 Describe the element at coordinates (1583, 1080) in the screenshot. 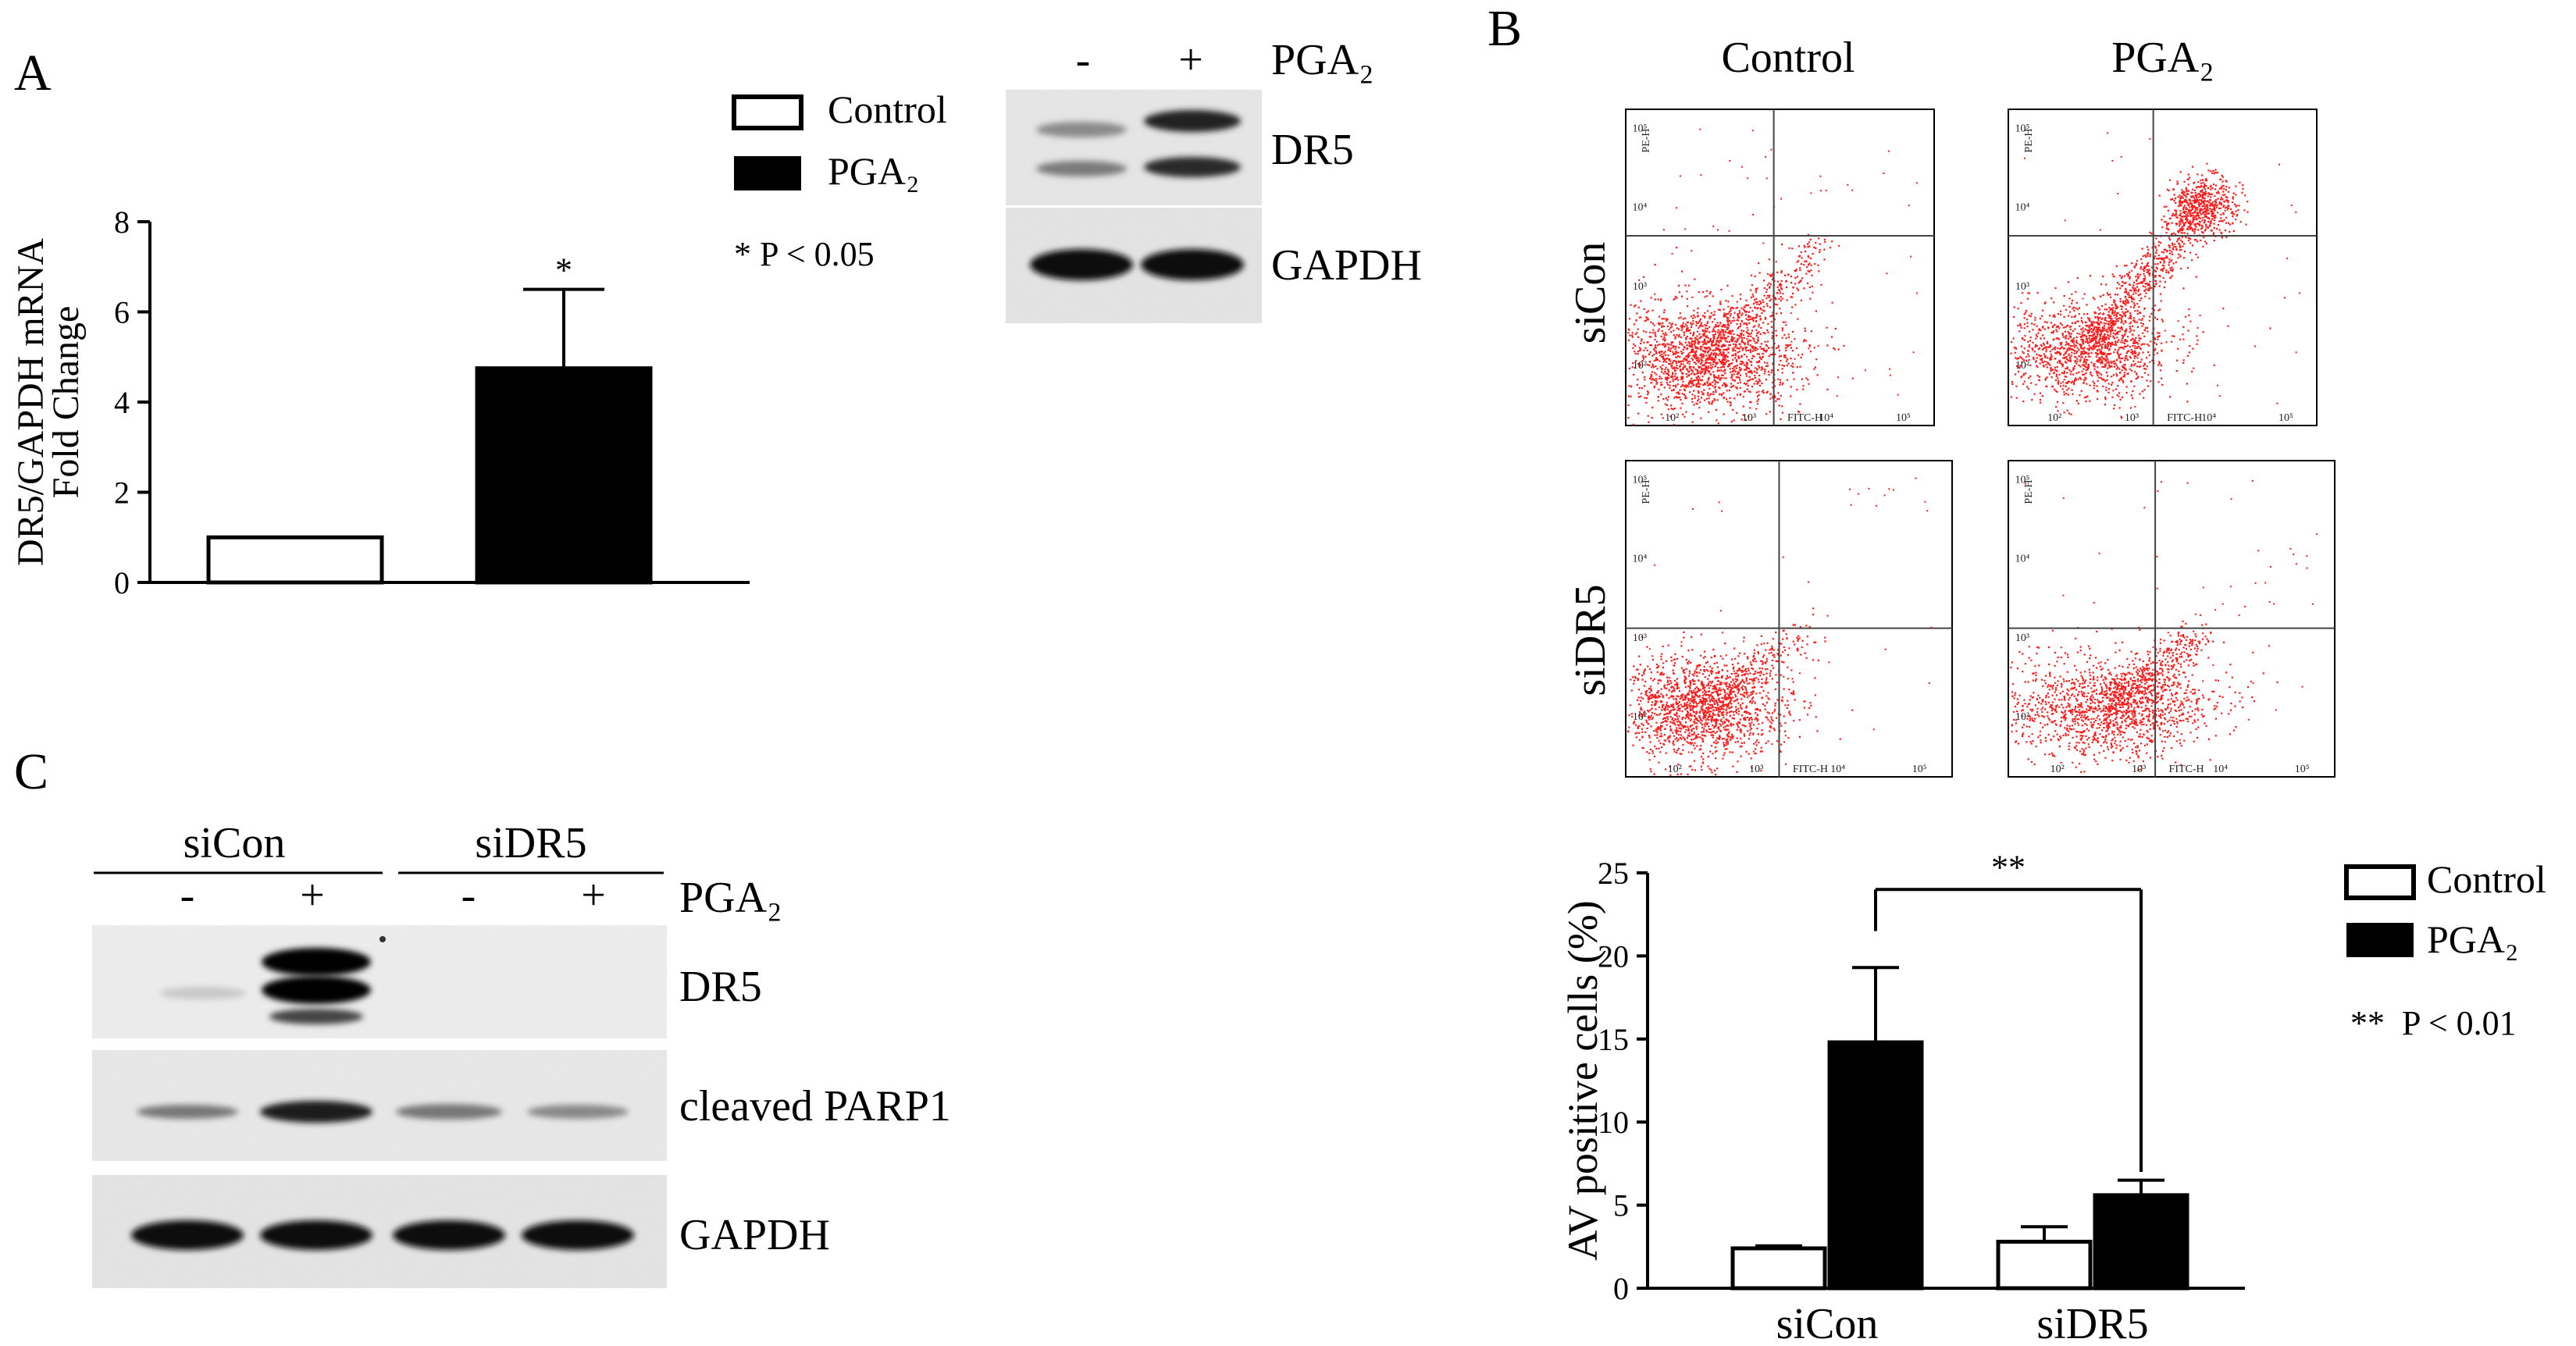

I see `y-axis-label: AV positive cells (%)` at that location.